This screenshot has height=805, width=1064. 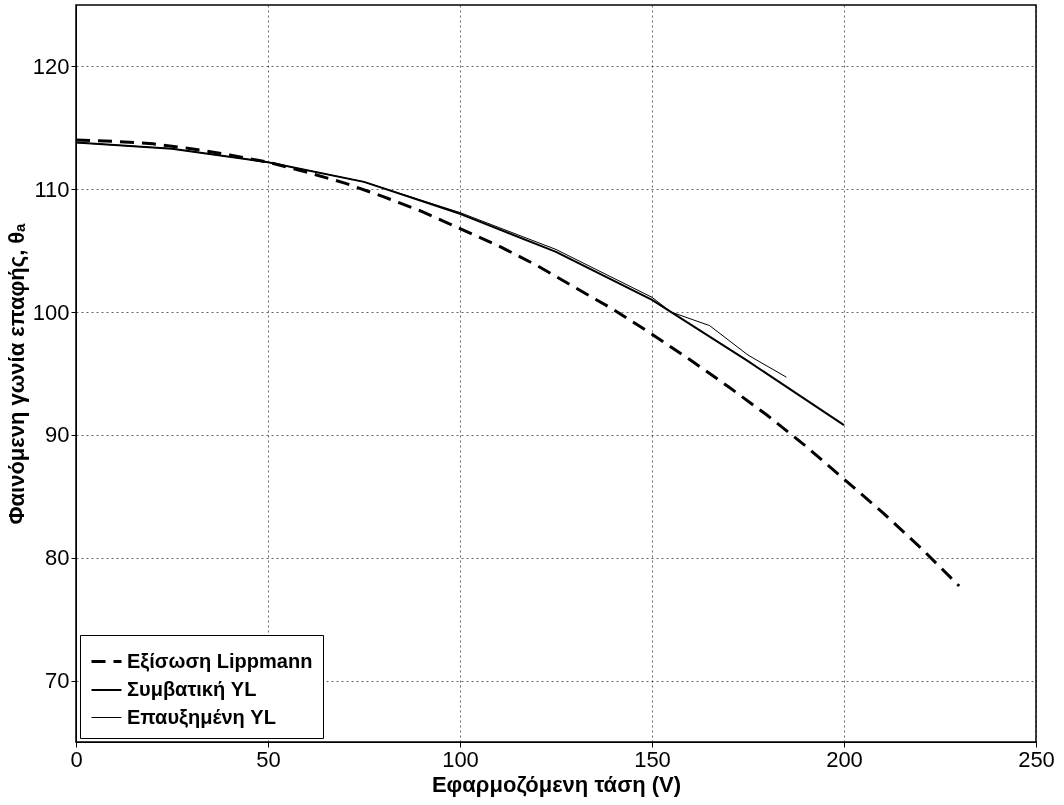 What do you see at coordinates (57, 558) in the screenshot?
I see `y-tick-label: 80` at bounding box center [57, 558].